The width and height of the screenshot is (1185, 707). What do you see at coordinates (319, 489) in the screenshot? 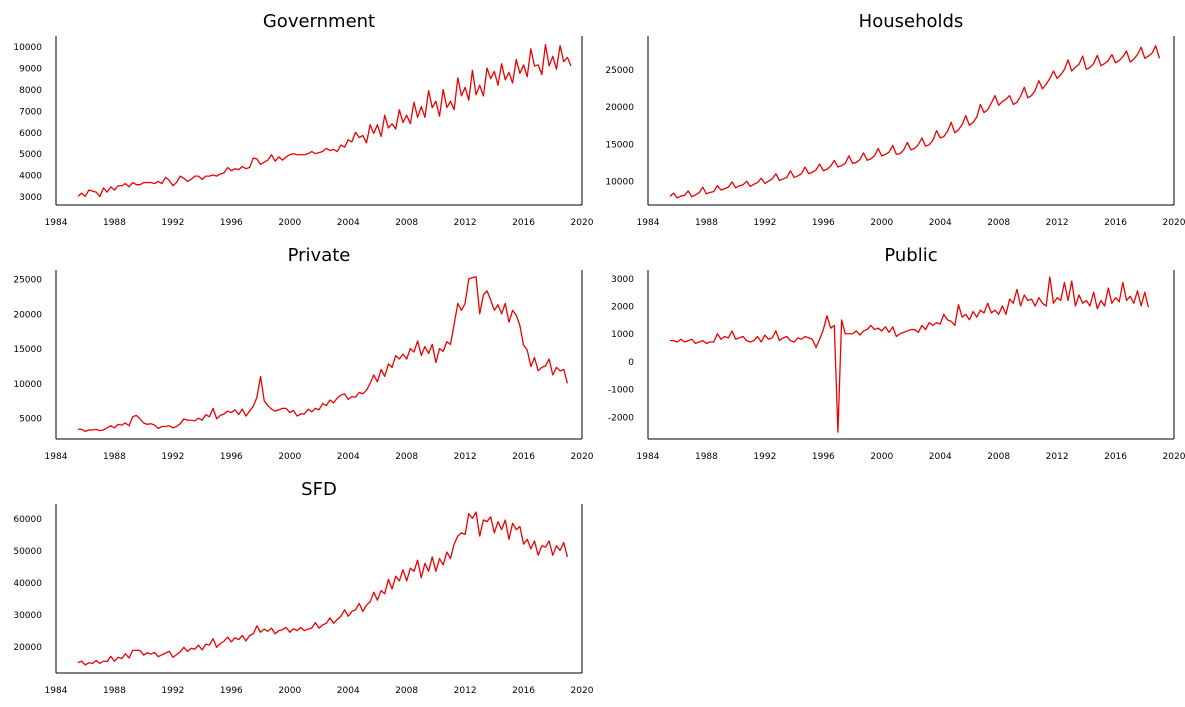
I see `panel-title: SFD` at bounding box center [319, 489].